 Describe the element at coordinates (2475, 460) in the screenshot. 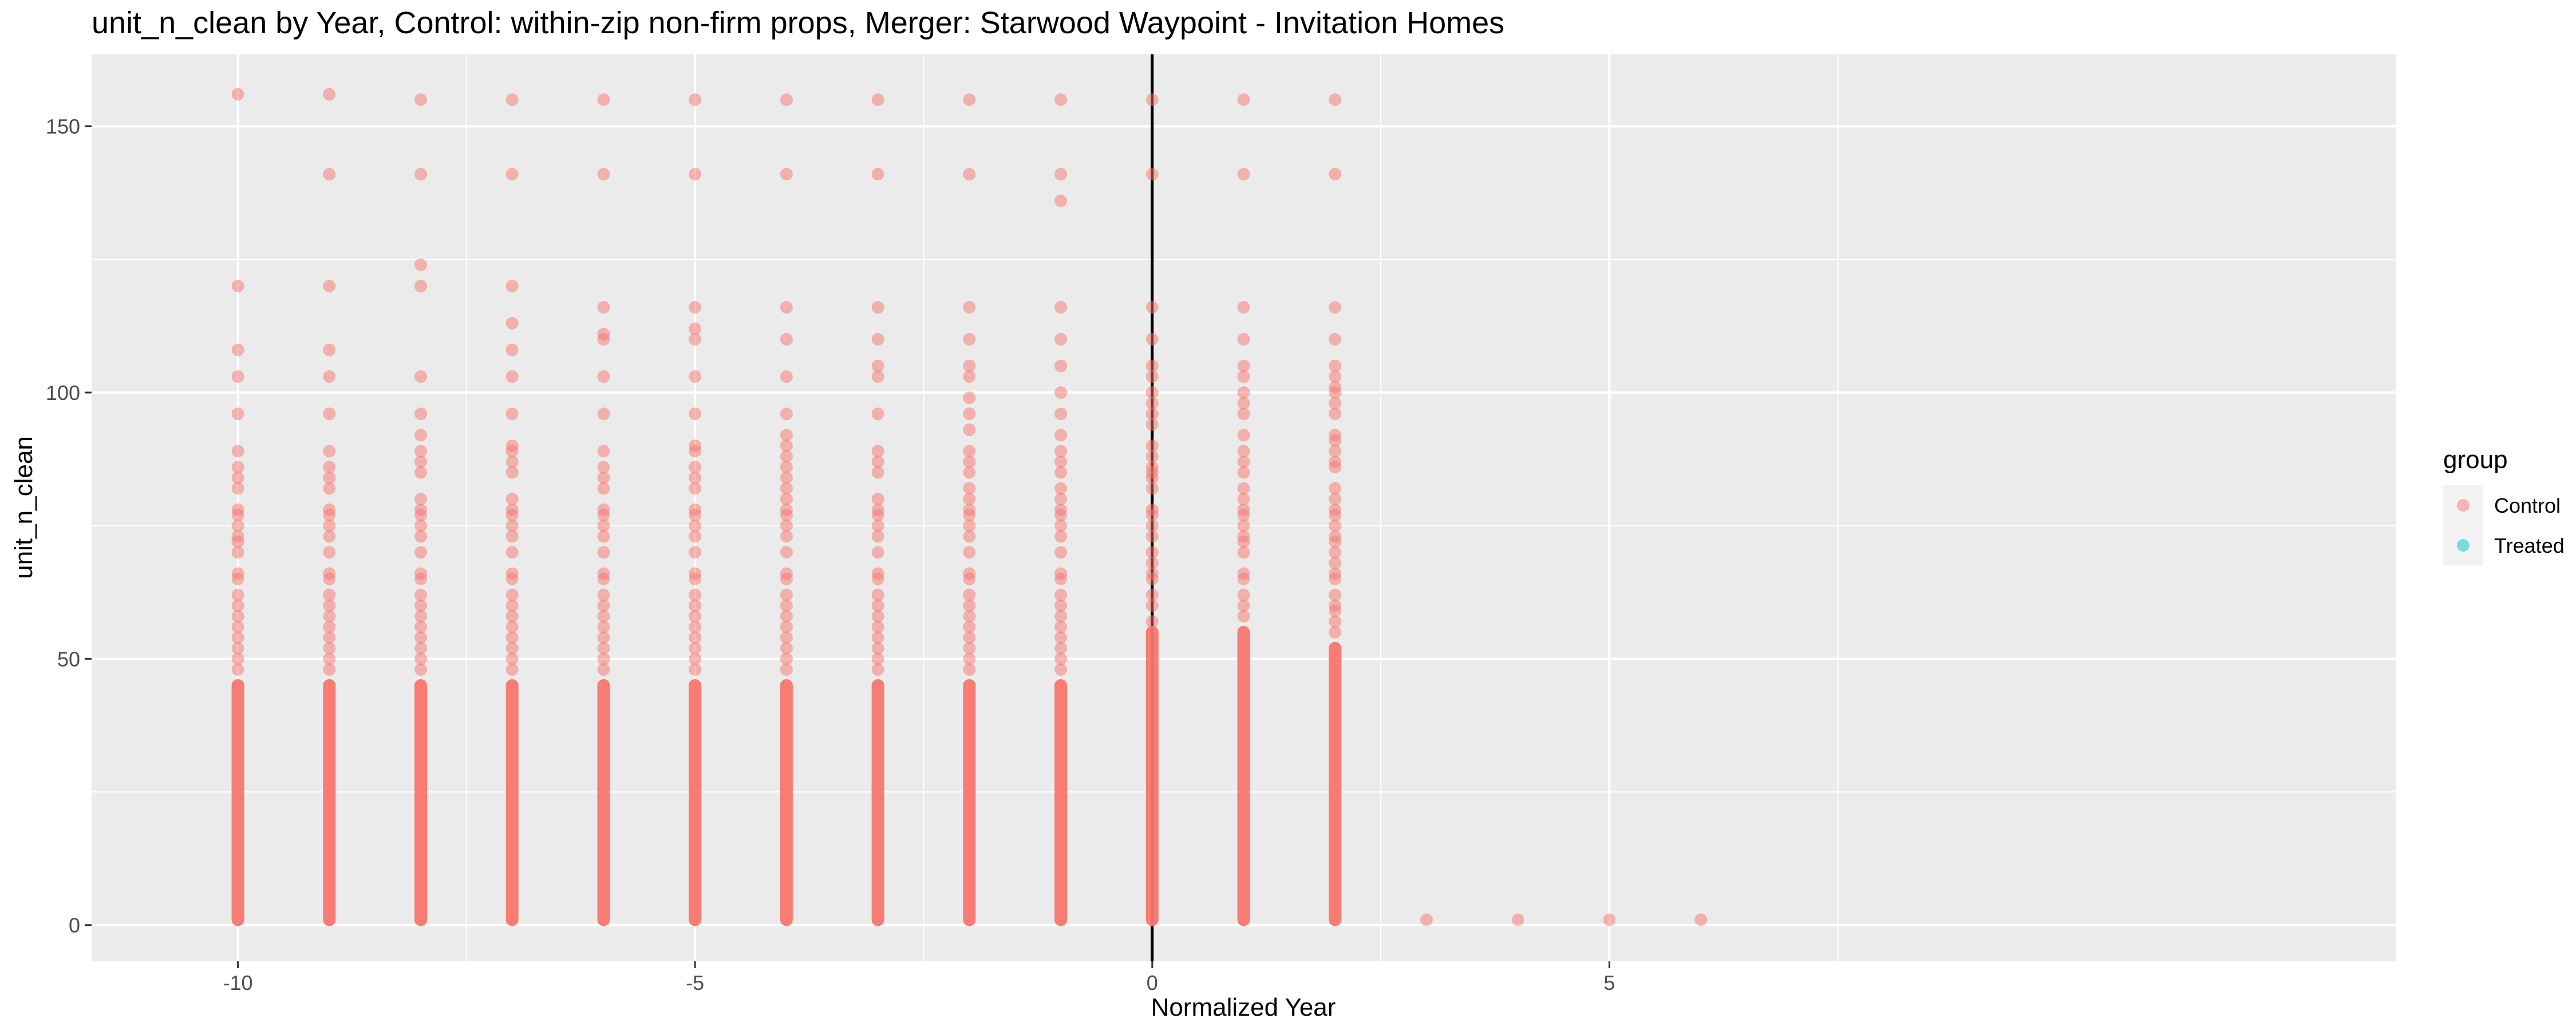

I see `legend-title: group` at that location.